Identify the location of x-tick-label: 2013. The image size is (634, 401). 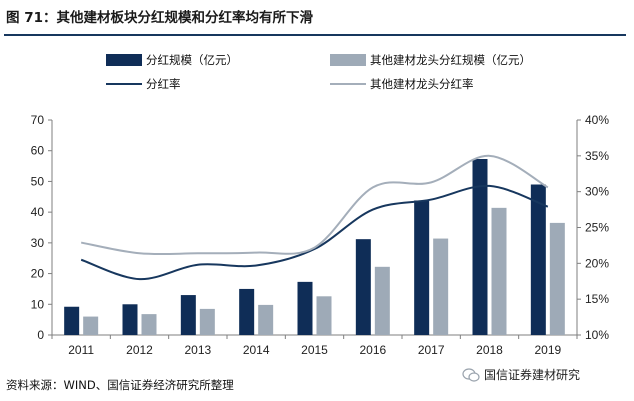
(197, 350).